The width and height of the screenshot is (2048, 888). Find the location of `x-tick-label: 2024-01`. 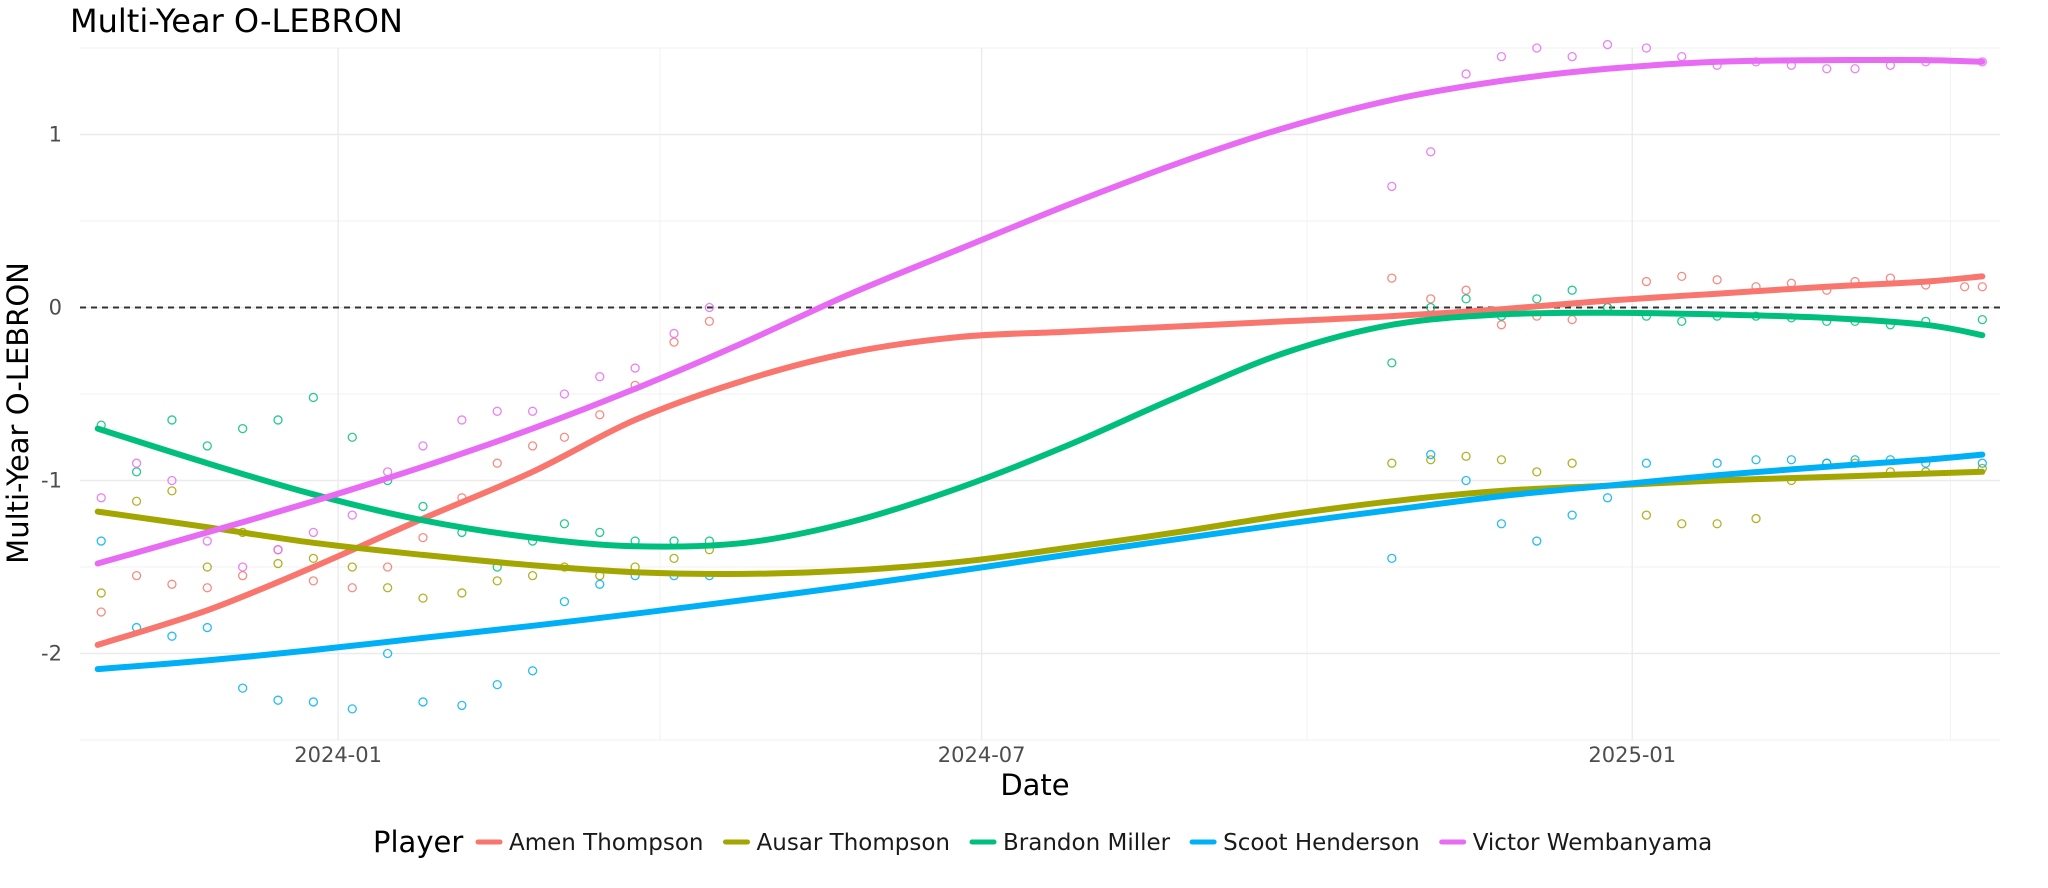

x-tick-label: 2024-01 is located at coordinates (338, 755).